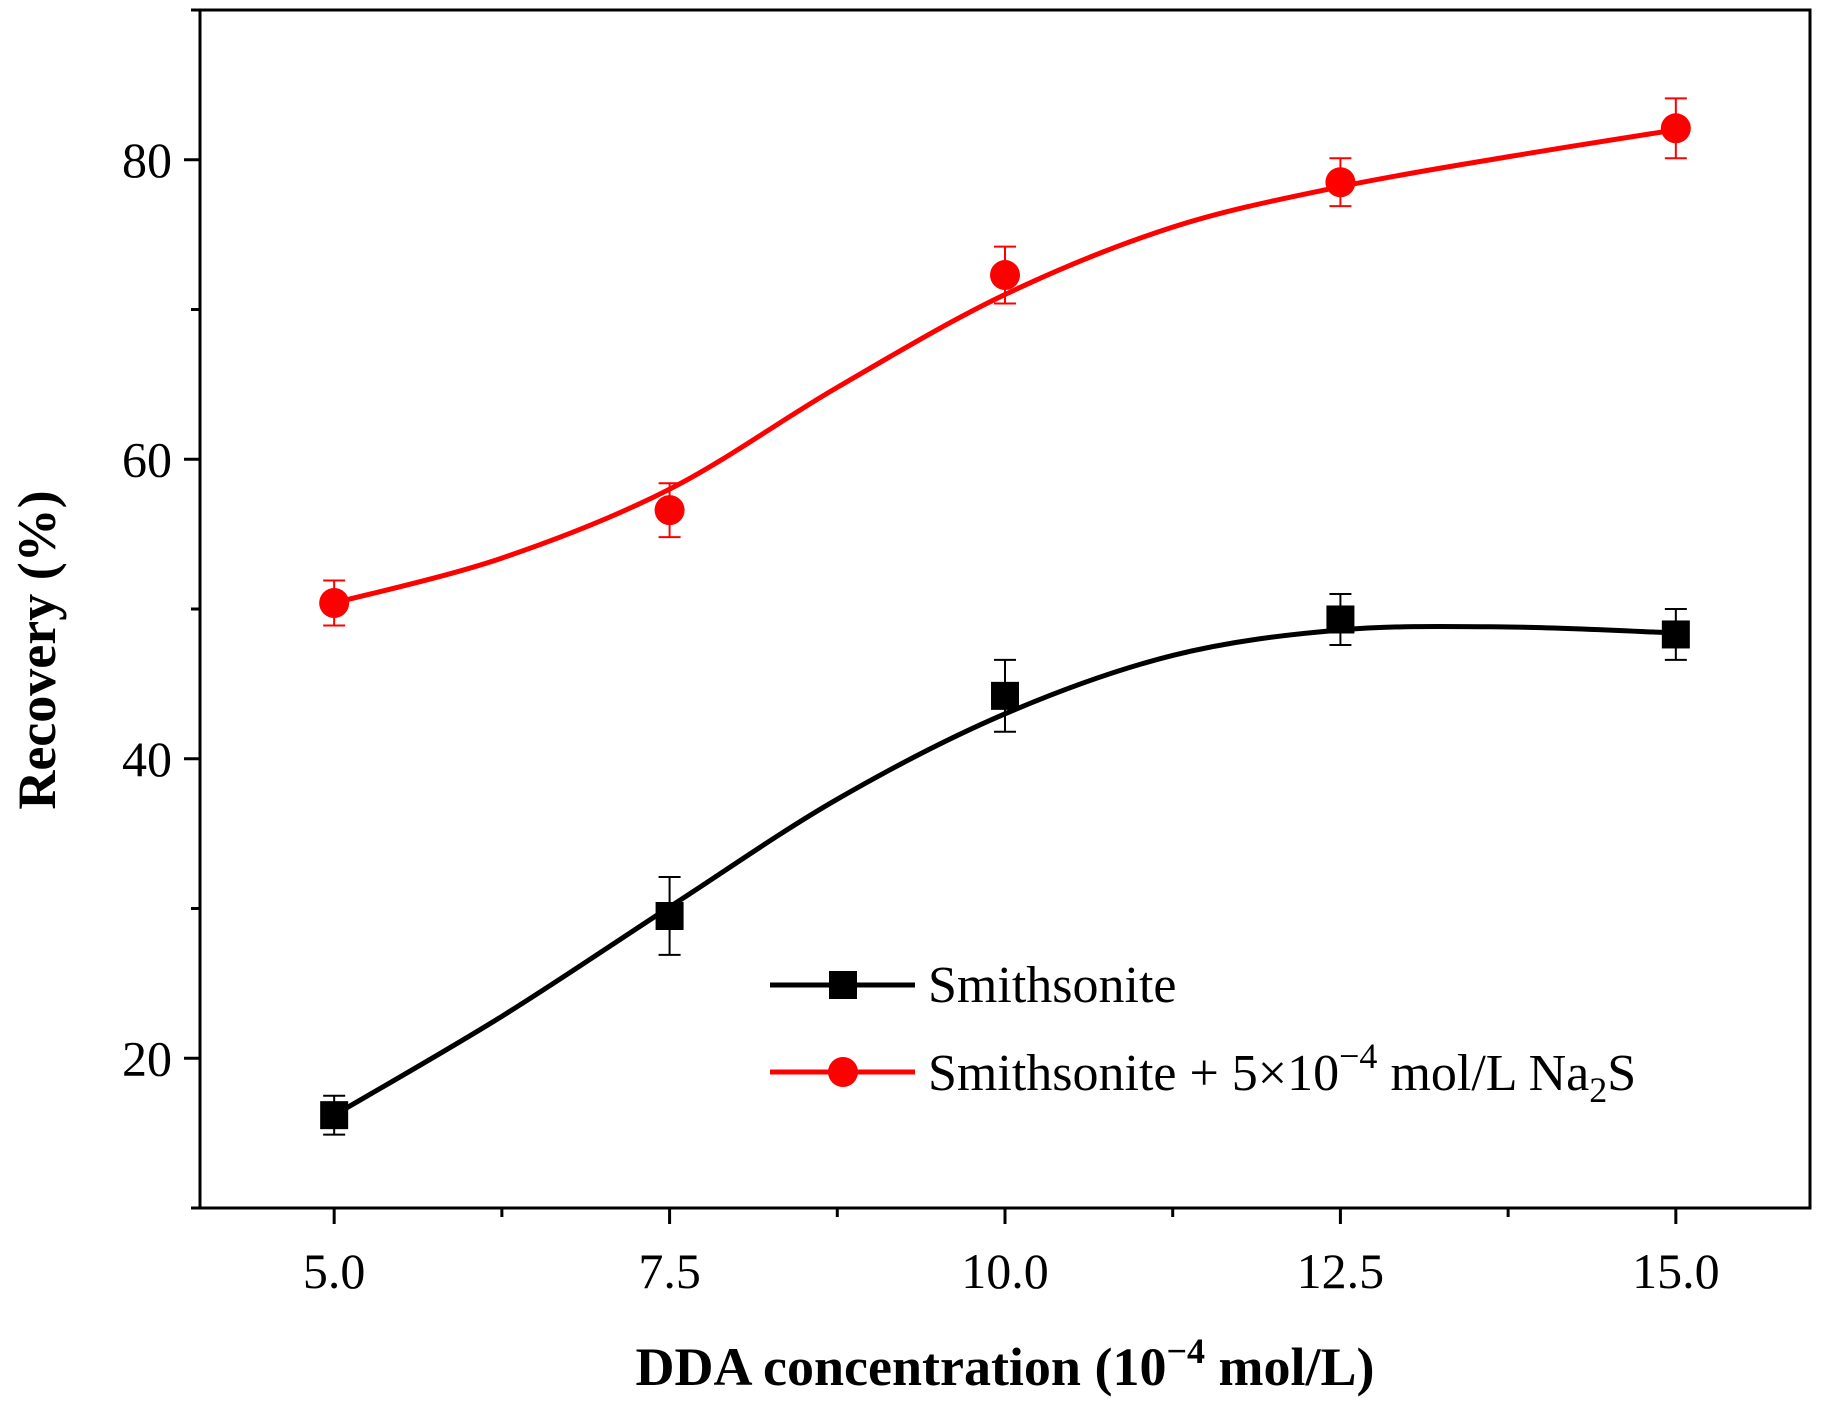 The image size is (1822, 1410). Describe the element at coordinates (147, 759) in the screenshot. I see `y-tick-label: 40` at that location.